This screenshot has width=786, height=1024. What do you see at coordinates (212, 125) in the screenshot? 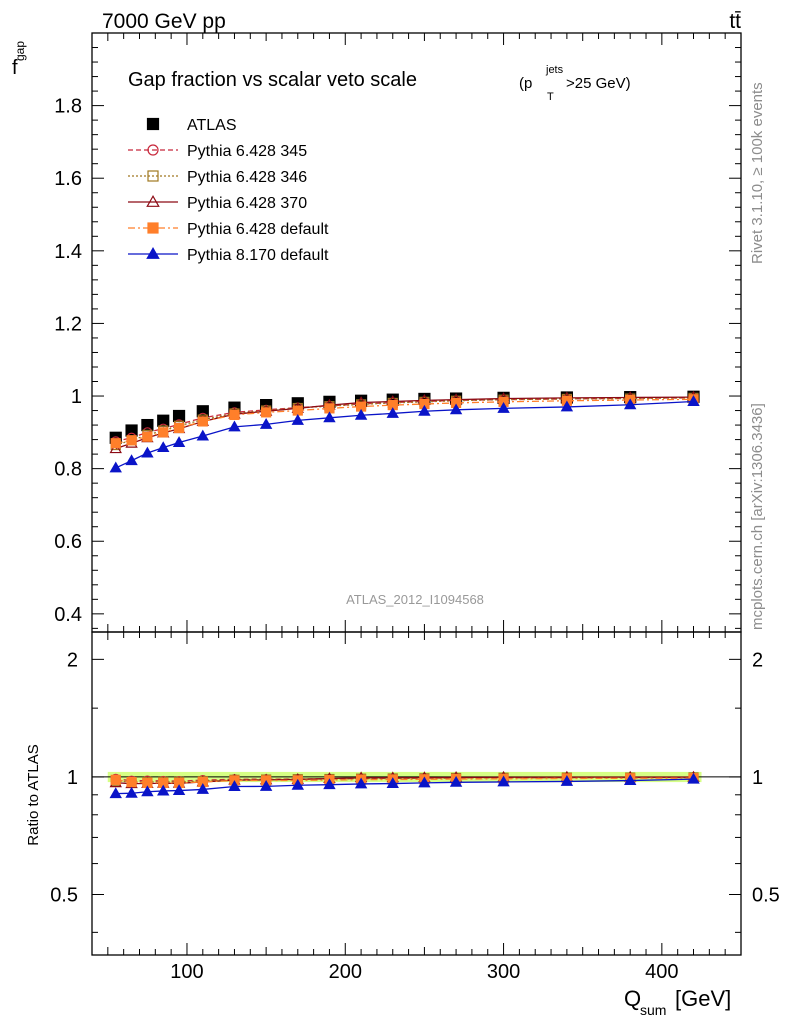
I see `legend-label: ATLAS` at bounding box center [212, 125].